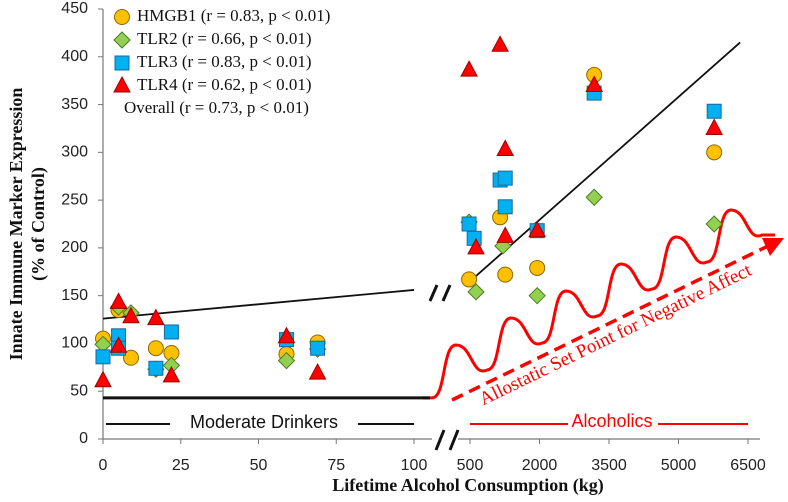  I want to click on y-axis-subtitle: (% of Control), so click(38, 224).